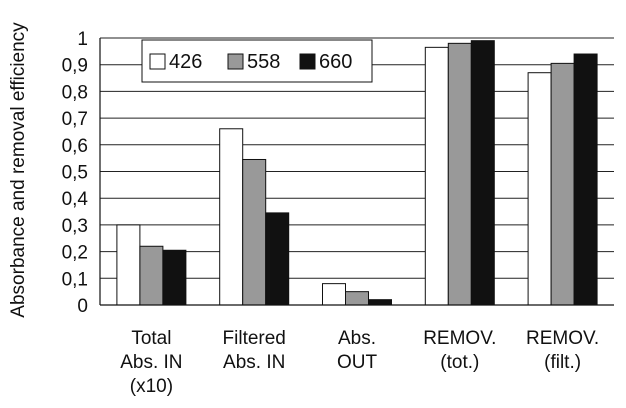  What do you see at coordinates (185, 62) in the screenshot?
I see `legend-label-426: 426` at bounding box center [185, 62].